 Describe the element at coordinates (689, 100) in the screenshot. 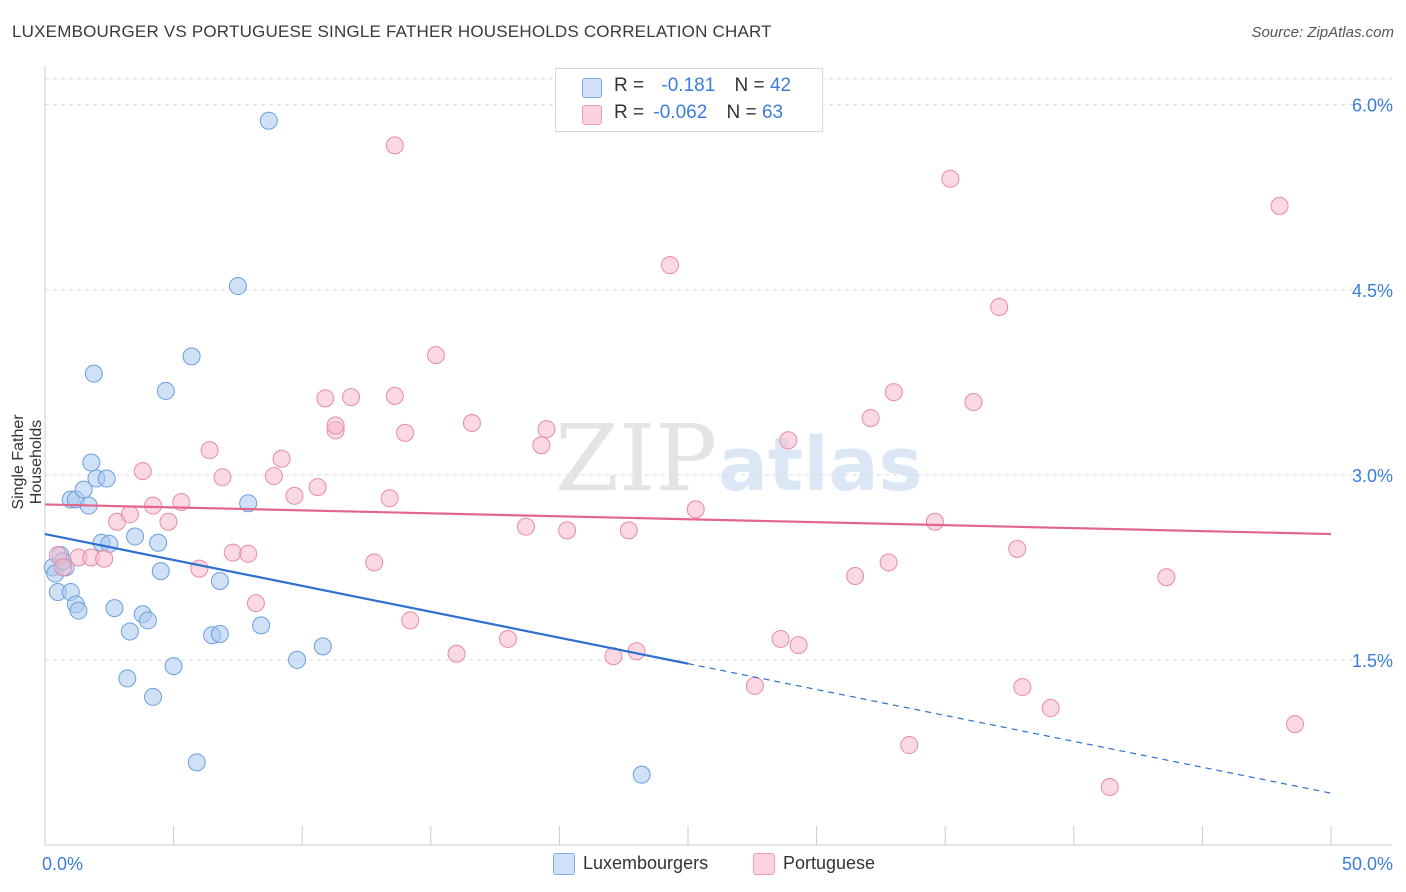

I see `correlation-legend: R = -0.181 N = 42 R = -0.062 N = 63` at that location.